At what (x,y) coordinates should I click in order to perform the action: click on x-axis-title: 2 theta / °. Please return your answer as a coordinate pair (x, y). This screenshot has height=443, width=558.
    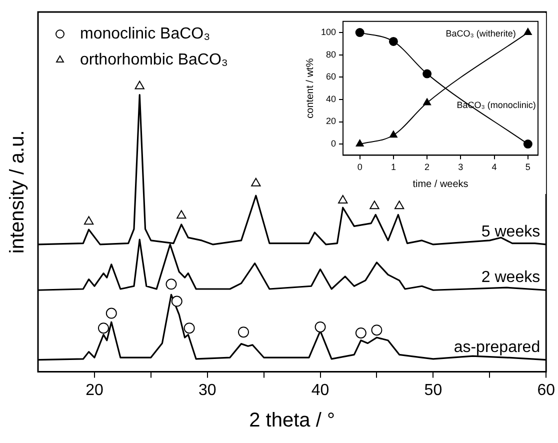
    Looking at the image, I should click on (292, 421).